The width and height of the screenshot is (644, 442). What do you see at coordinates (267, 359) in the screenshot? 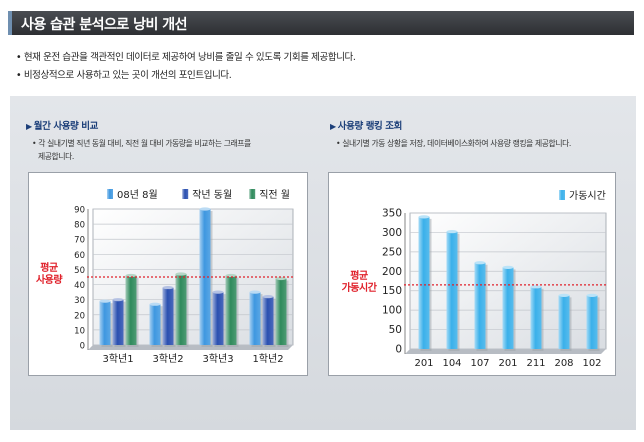
I see `x-tick-label: 1학년2` at bounding box center [267, 359].